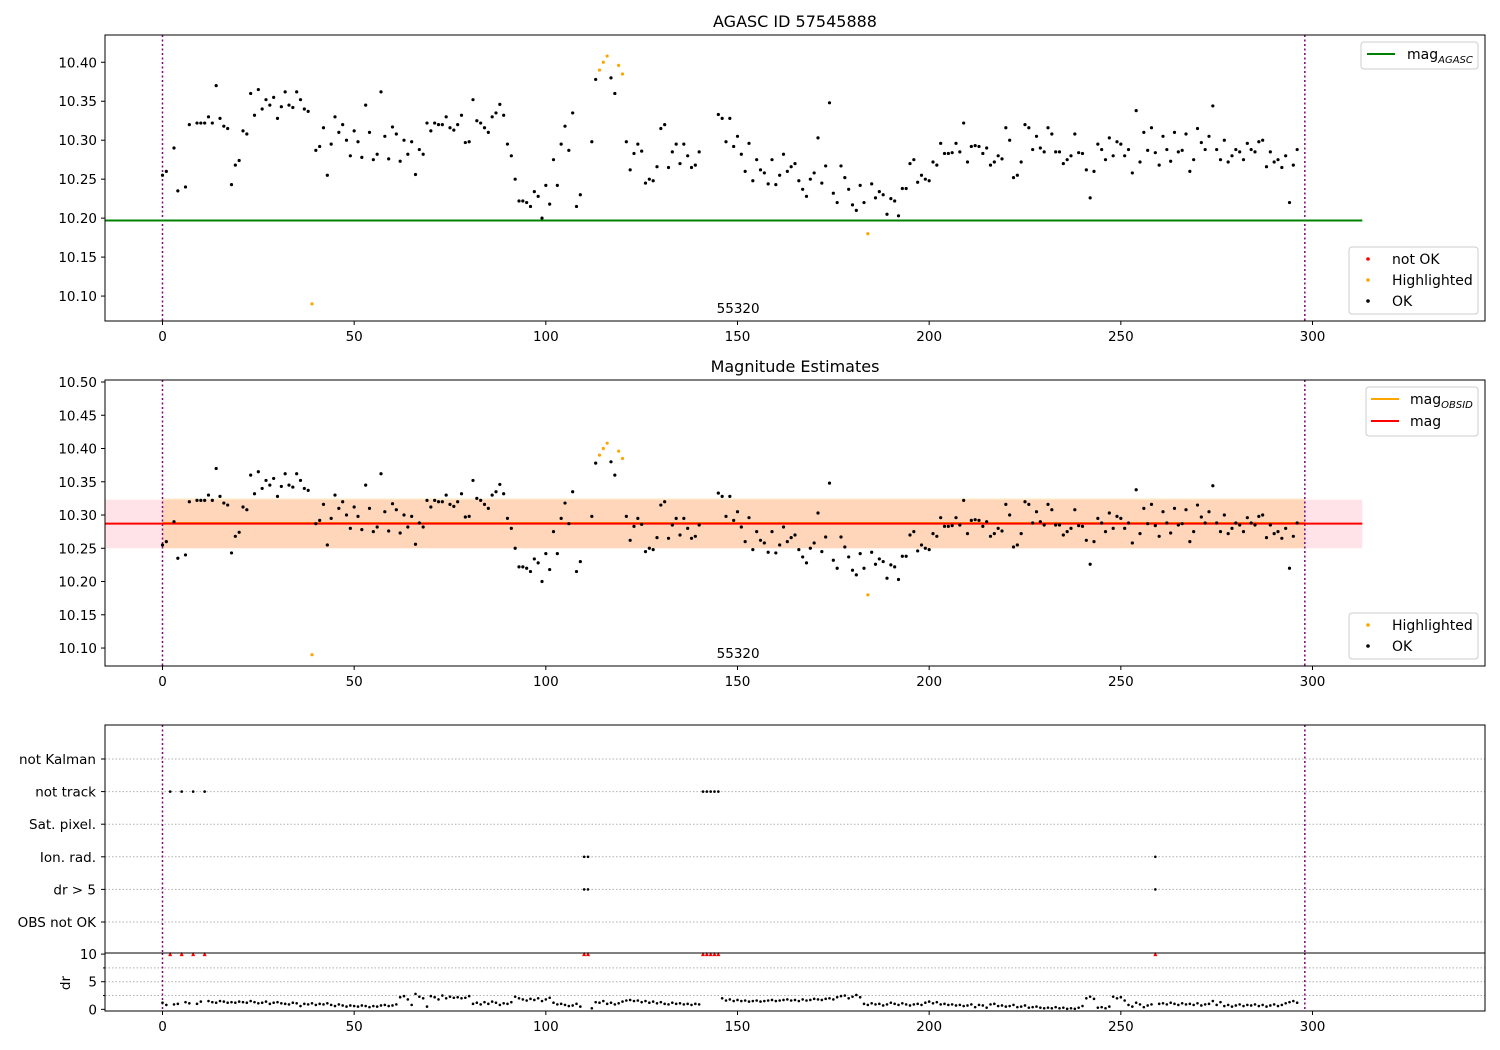  I want to click on x-tick-label: 0, so click(162, 682).